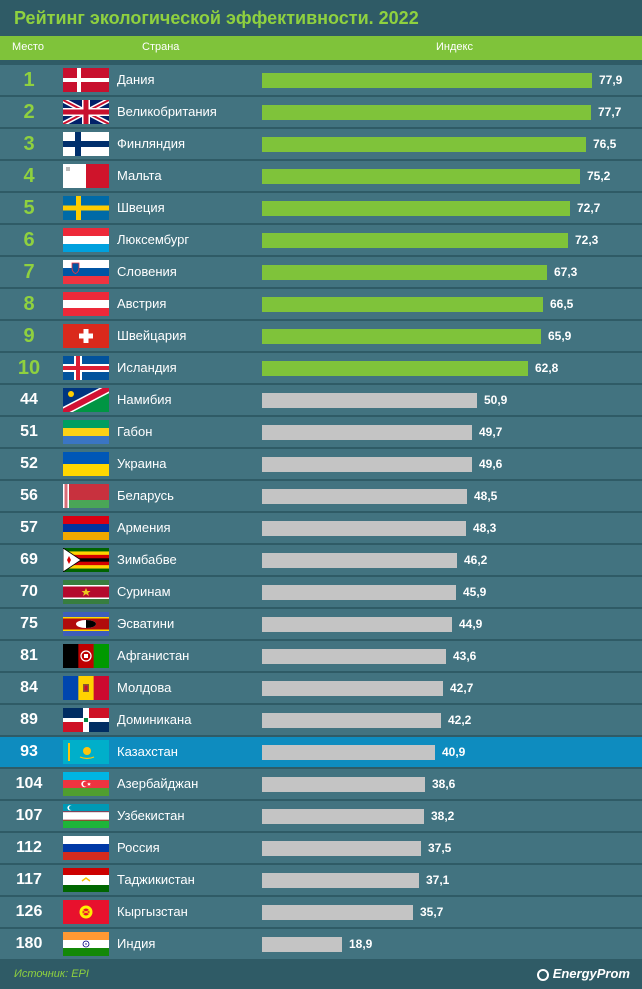  Describe the element at coordinates (86, 400) in the screenshot. I see `namibia-flag` at that location.